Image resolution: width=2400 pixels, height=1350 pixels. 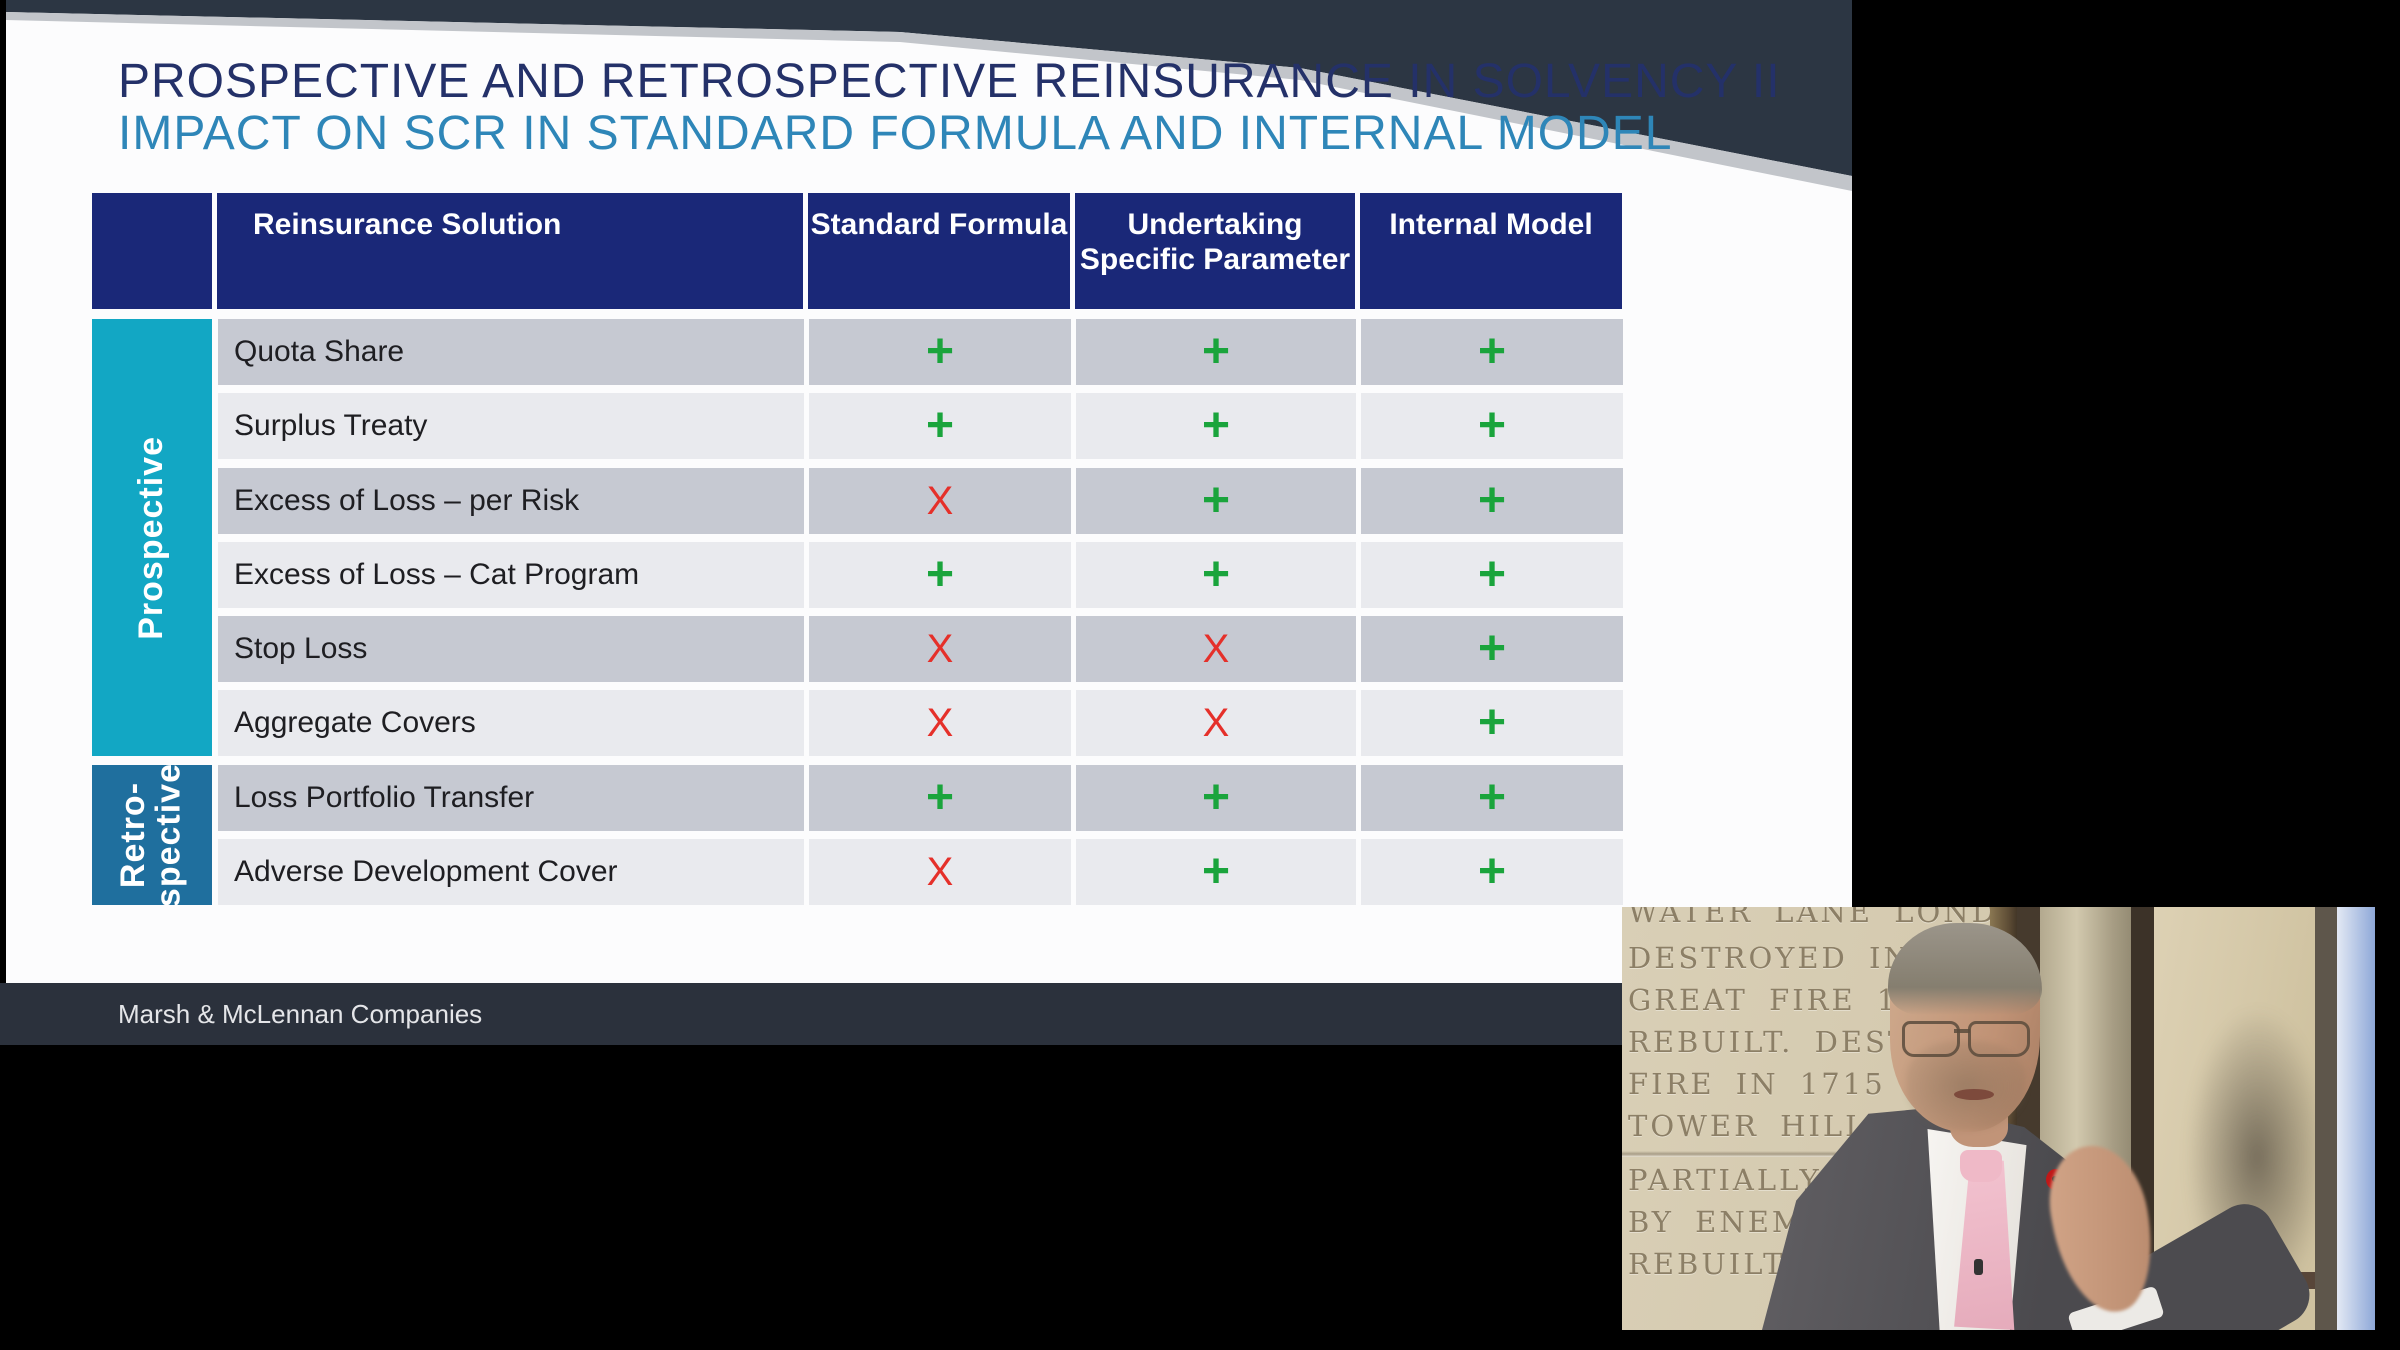 I want to click on presenter-head, so click(x=1965, y=1027).